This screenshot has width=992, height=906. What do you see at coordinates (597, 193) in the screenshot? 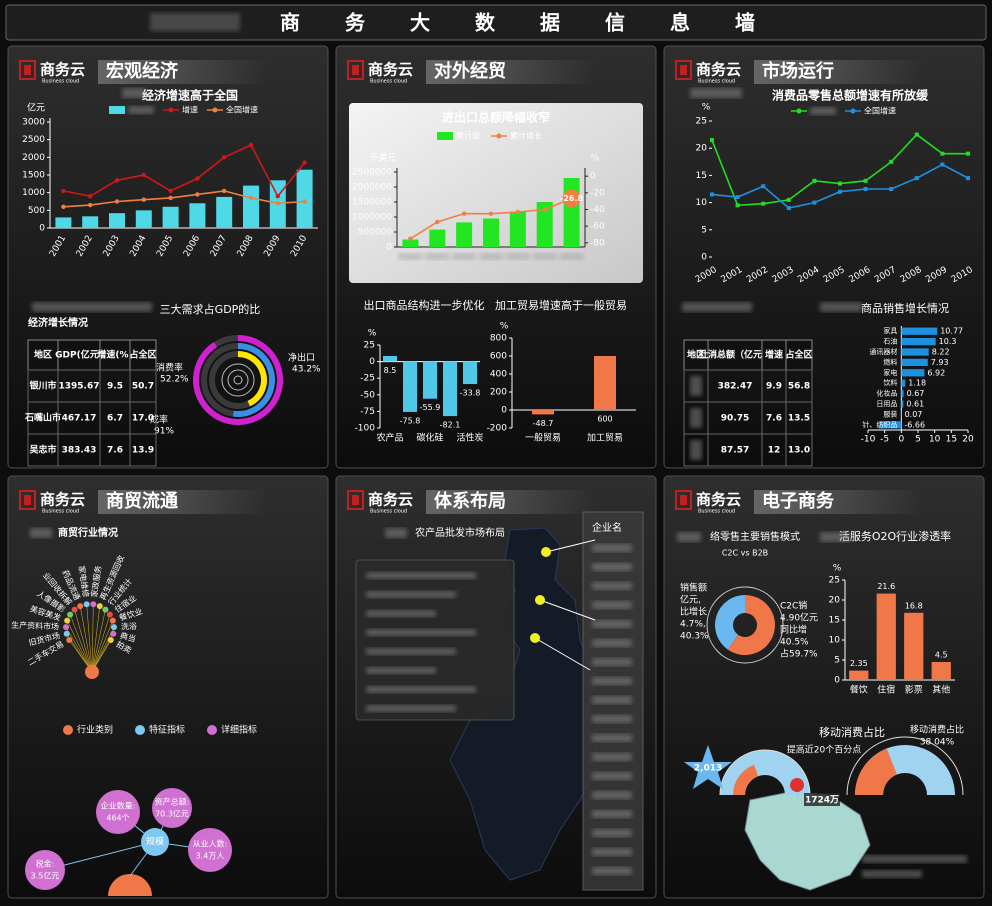
I see `y-tick-label: -20` at bounding box center [597, 193].